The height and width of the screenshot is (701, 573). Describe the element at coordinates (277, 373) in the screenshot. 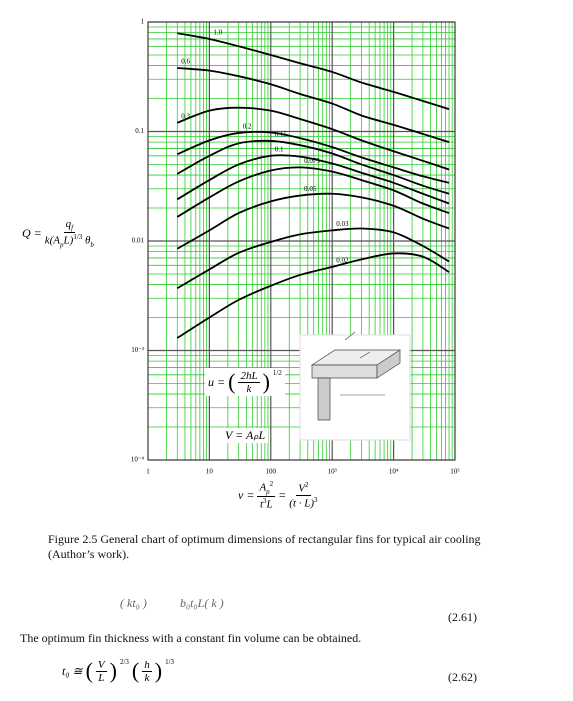

I see `formula-text: 1/2` at that location.